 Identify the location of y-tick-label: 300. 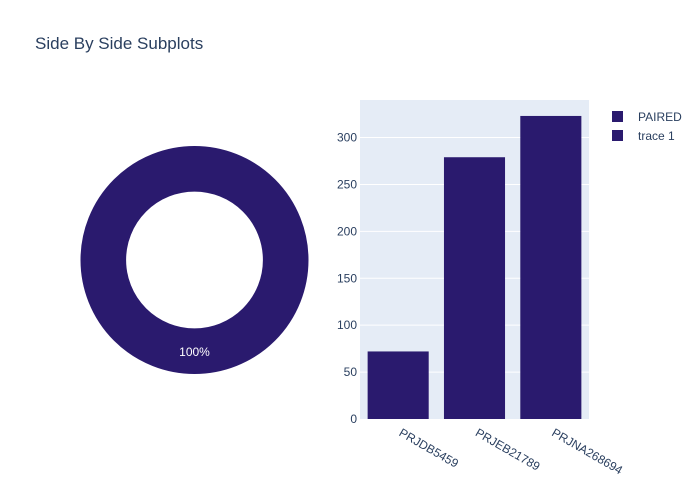
(347, 138).